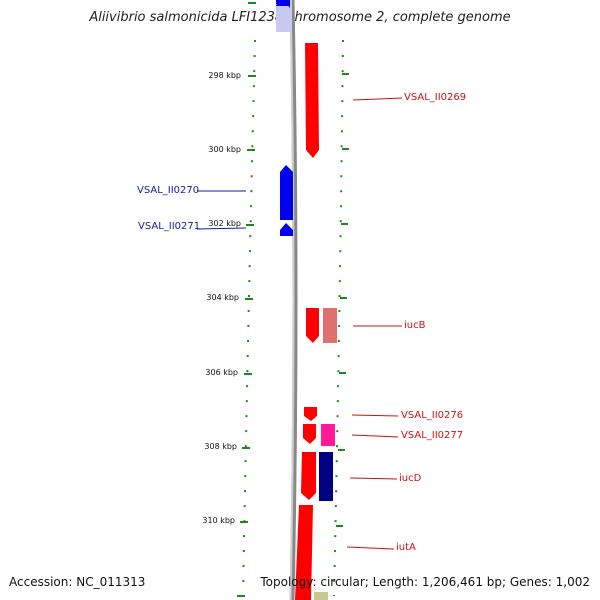 This screenshot has height=600, width=600. Describe the element at coordinates (432, 435) in the screenshot. I see `gene-label-VSAL_II0277: VSAL_II0277` at that location.